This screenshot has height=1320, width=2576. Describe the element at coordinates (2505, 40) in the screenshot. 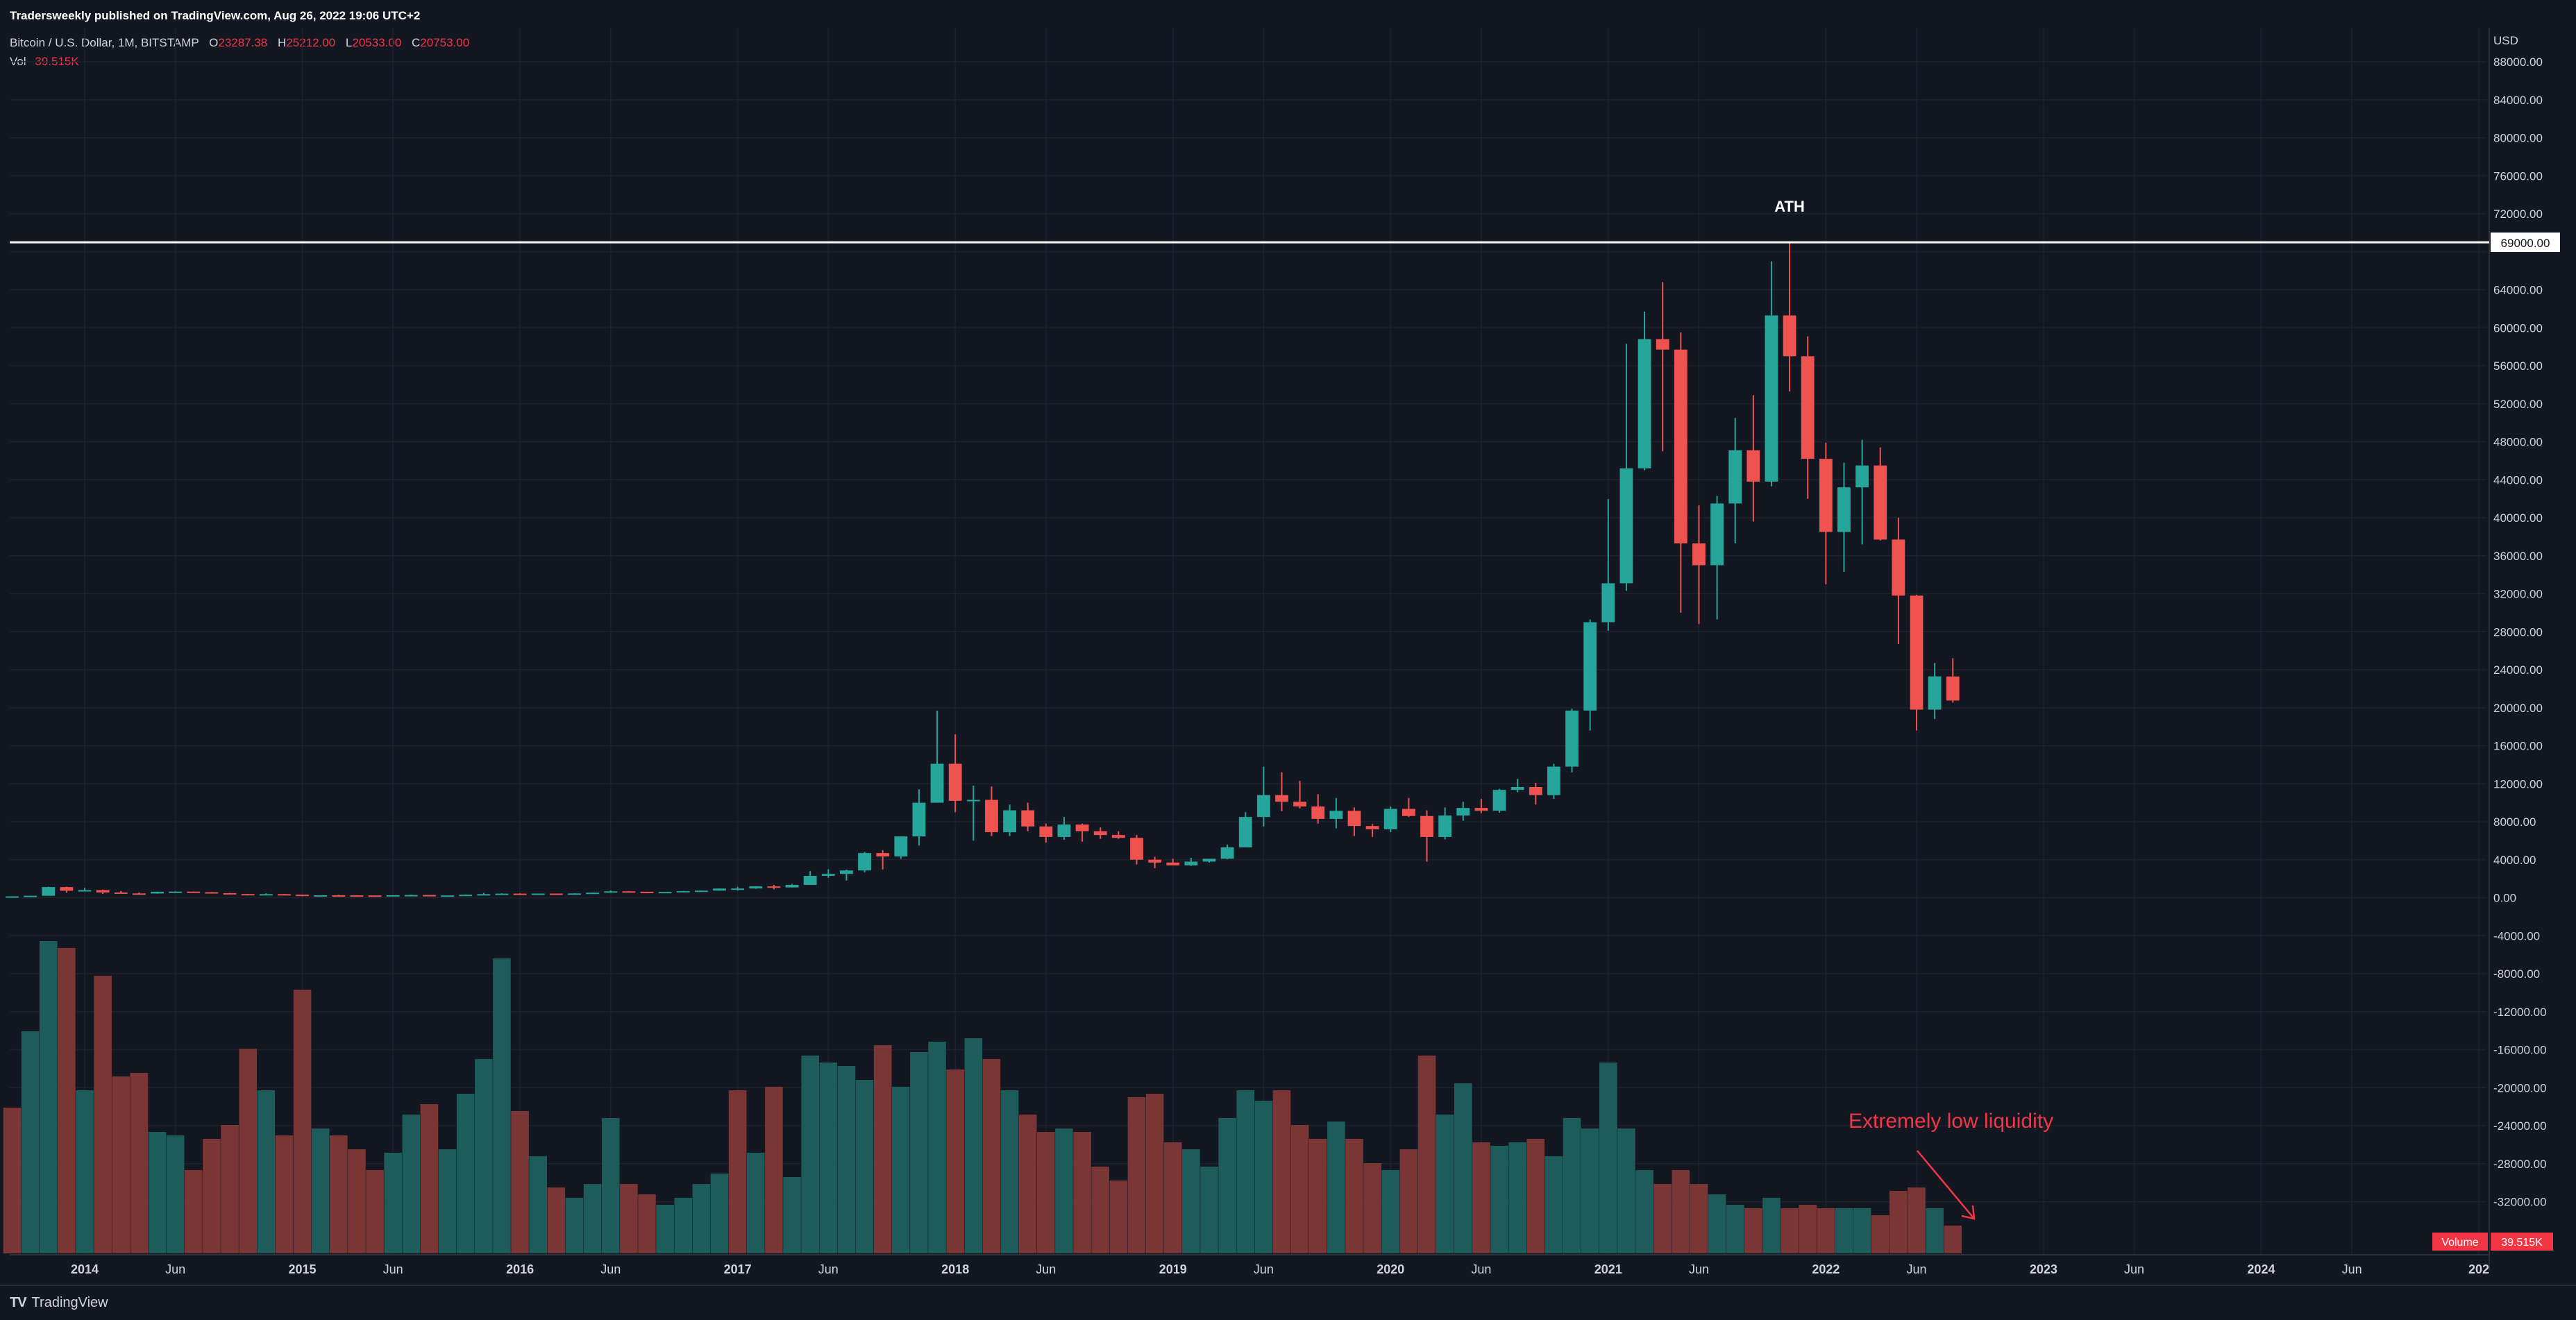

I see `price-axis-title: USD` at that location.